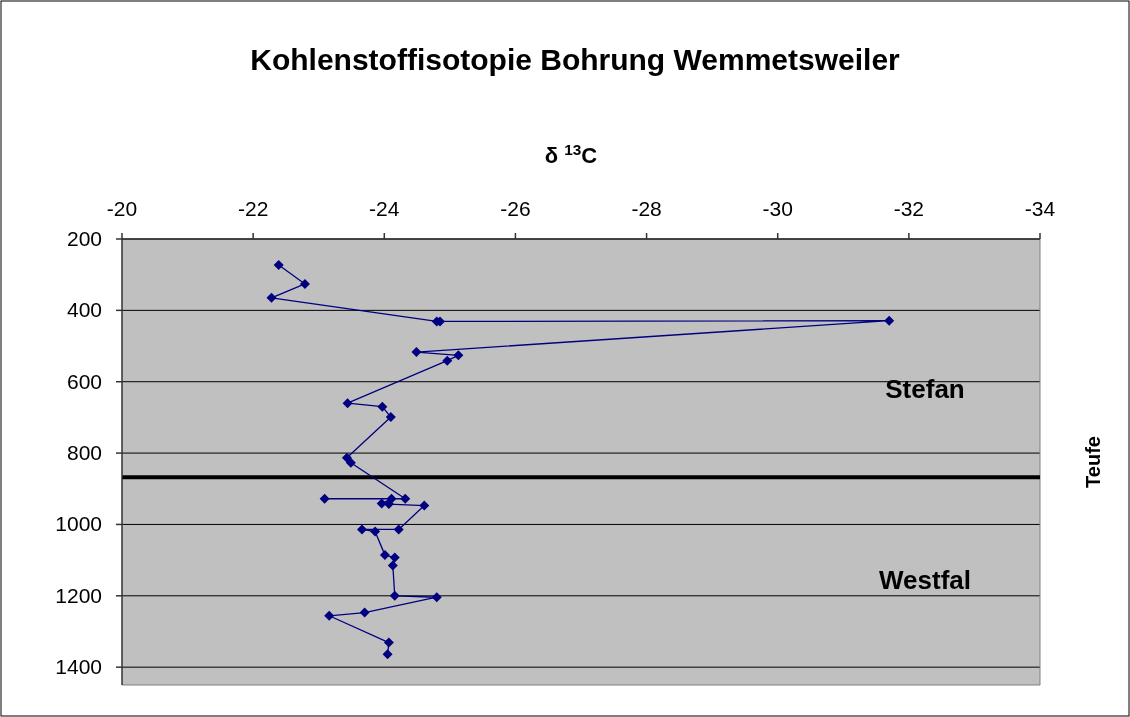 The width and height of the screenshot is (1130, 717). I want to click on chart-title: Kohlenstoffisotopie Bohrung Wemmetsweiler, so click(575, 59).